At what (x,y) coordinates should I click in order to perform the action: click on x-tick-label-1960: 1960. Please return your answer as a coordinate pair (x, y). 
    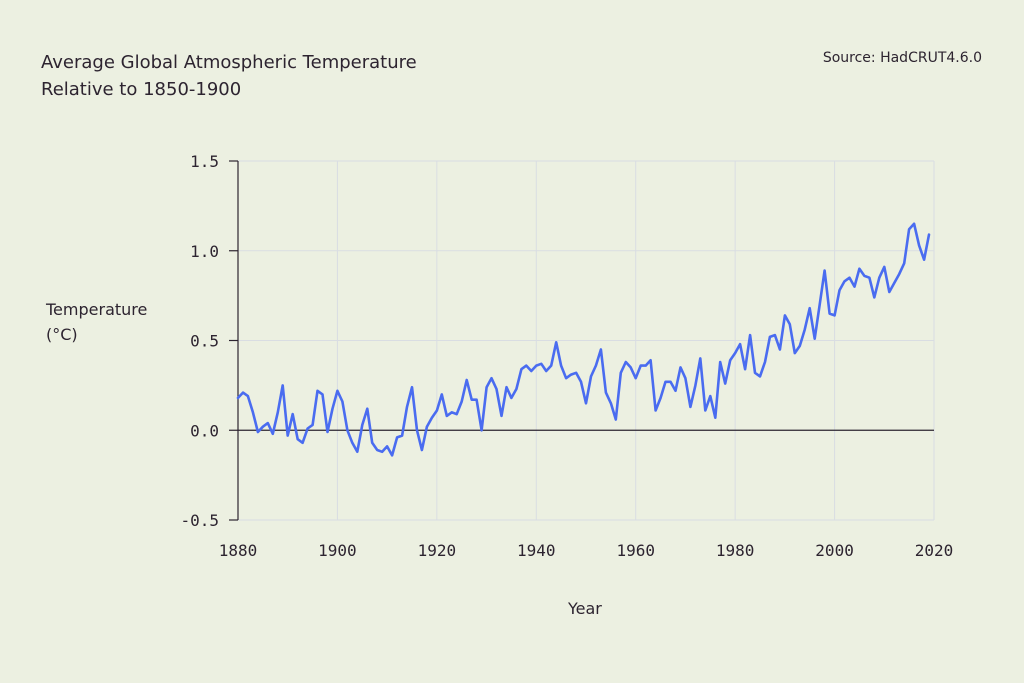
    Looking at the image, I should click on (635, 550).